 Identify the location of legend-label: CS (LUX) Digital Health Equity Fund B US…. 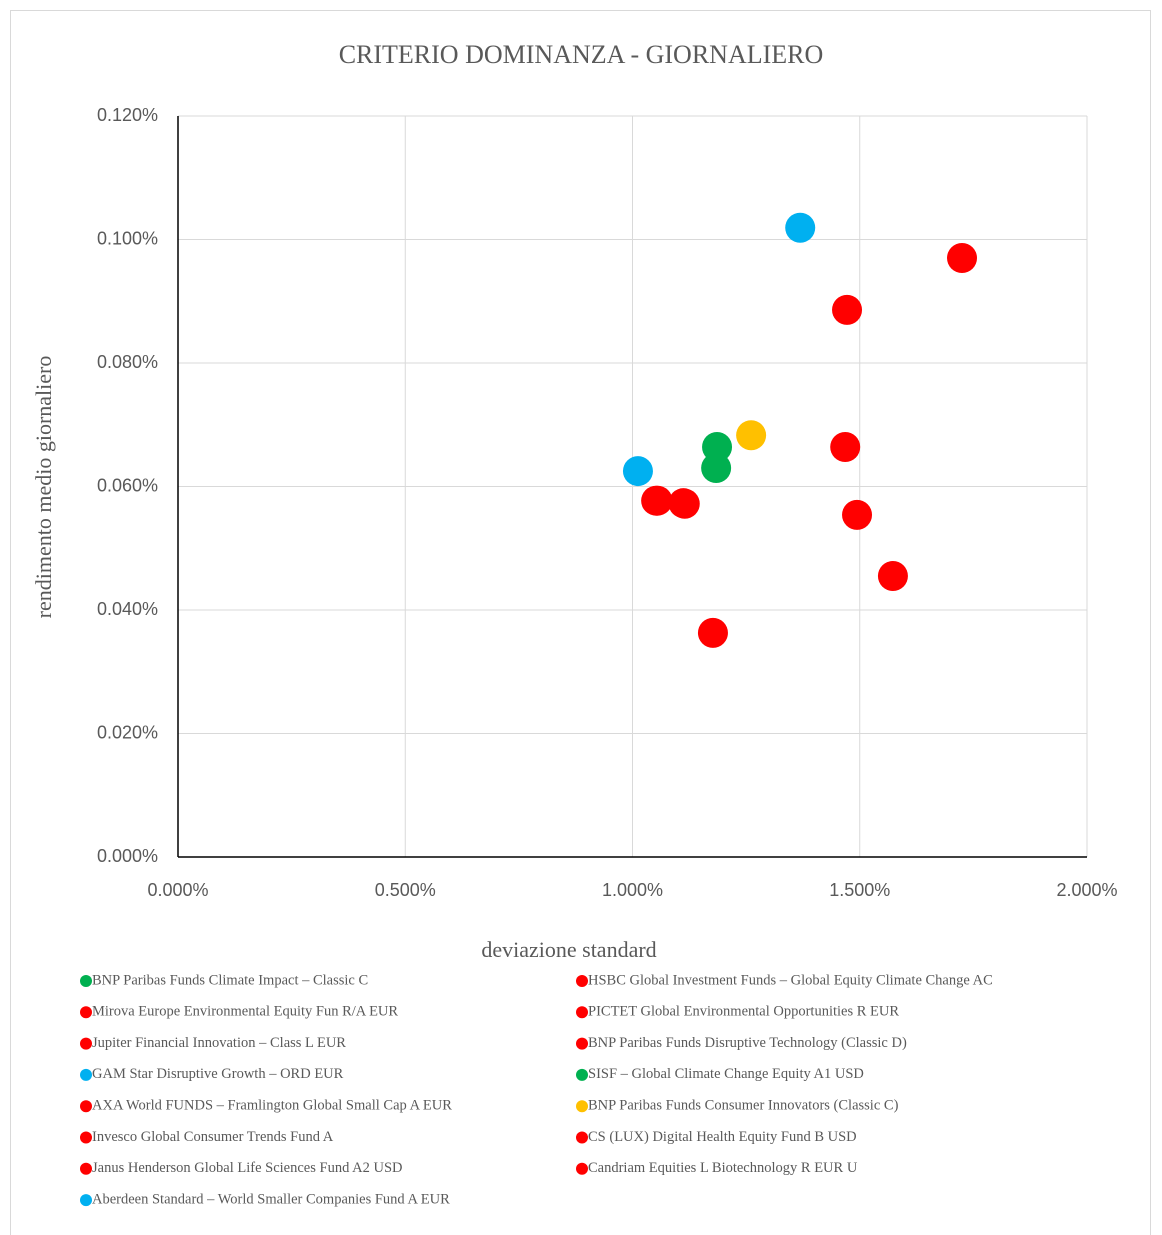
(722, 1137).